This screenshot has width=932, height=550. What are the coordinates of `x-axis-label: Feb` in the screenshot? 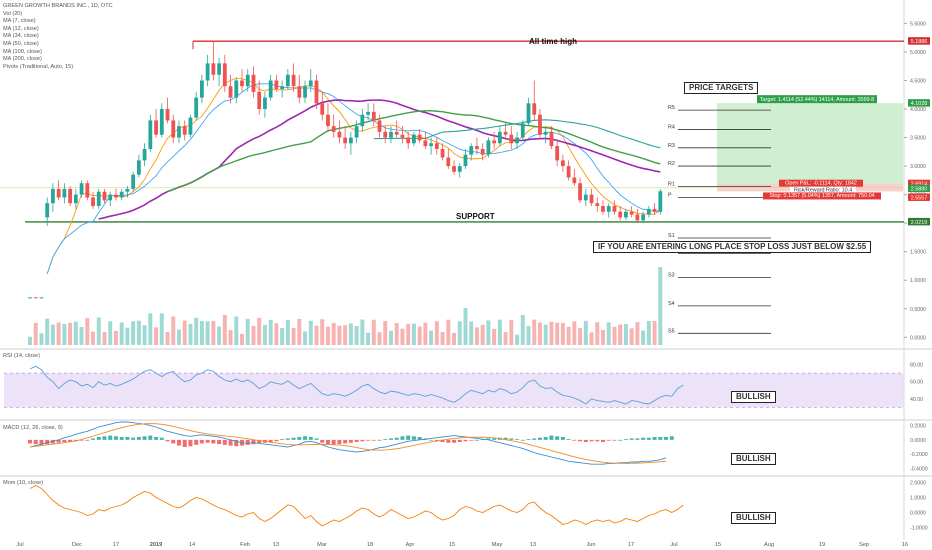 It's located at (245, 545).